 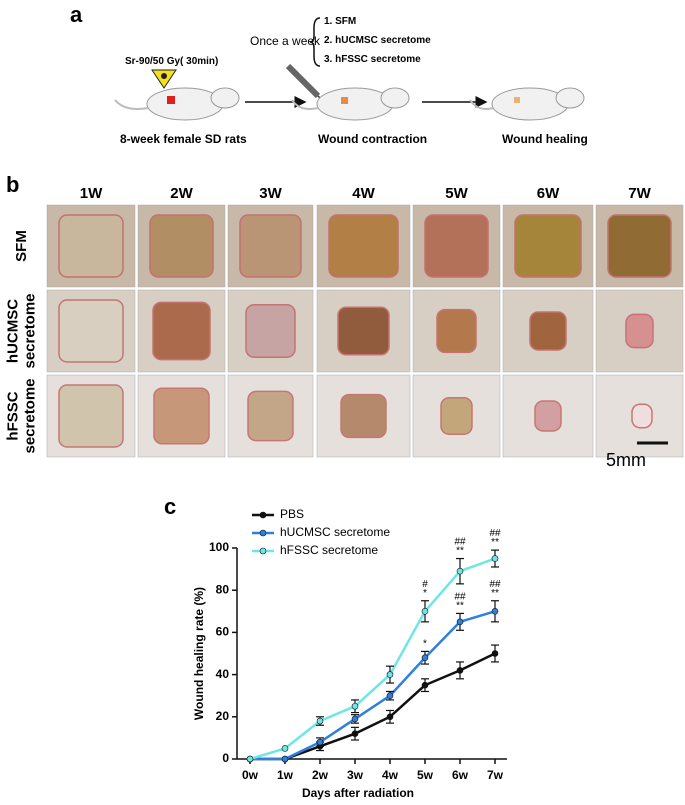 I want to click on y-axis-label: Wound healing rate (%), so click(x=199, y=653).